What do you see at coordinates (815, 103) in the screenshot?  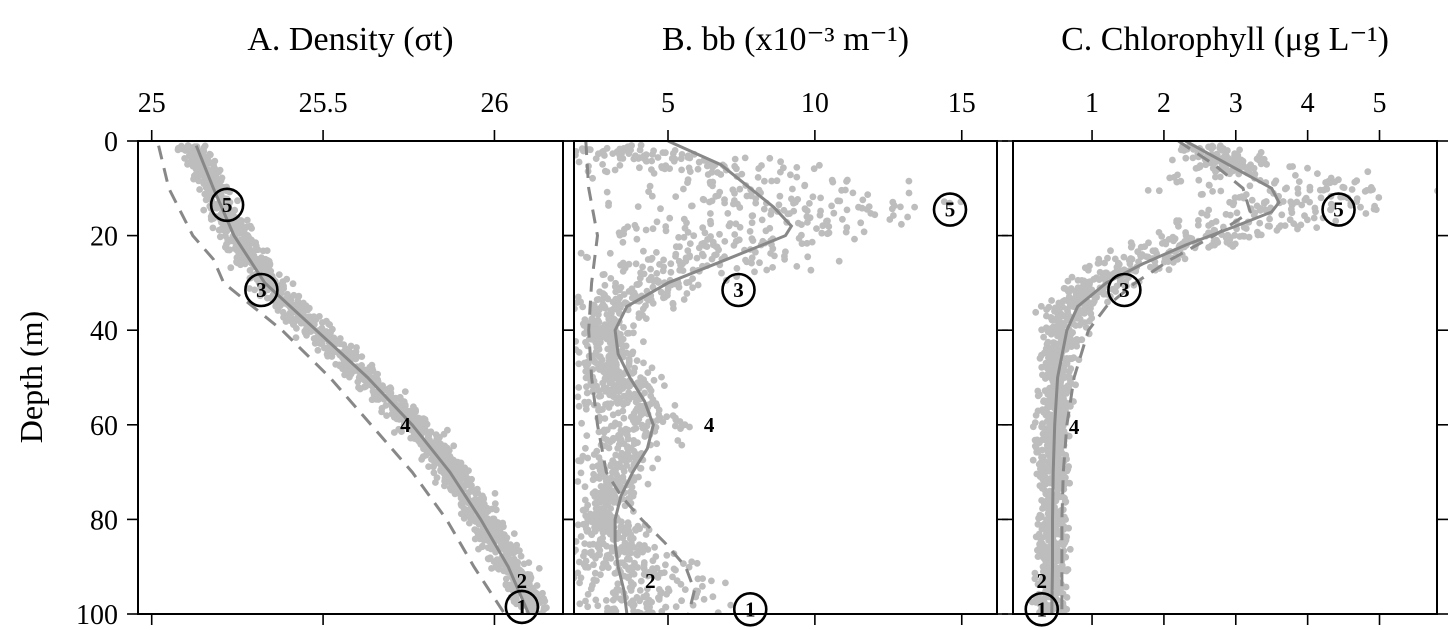 I see `x-tick-label: 10` at bounding box center [815, 103].